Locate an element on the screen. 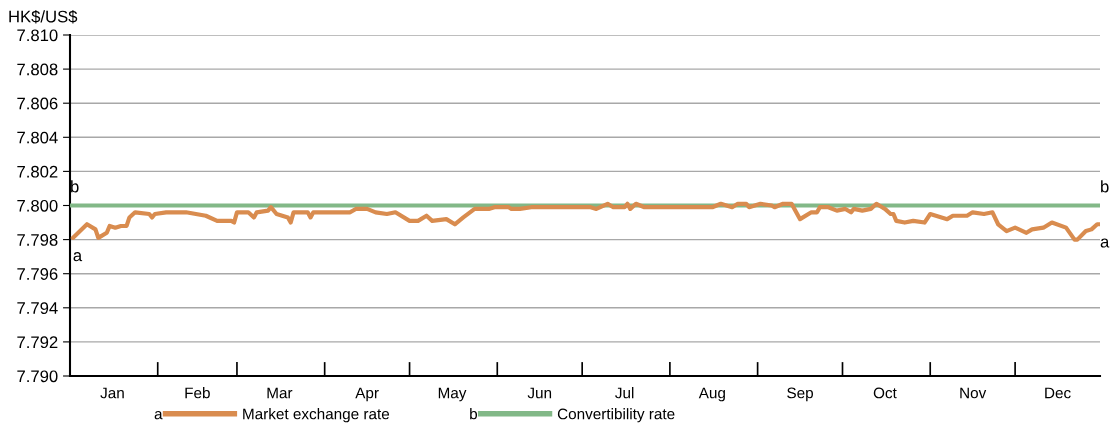  y-tick-label: 7.806 is located at coordinates (37, 103).